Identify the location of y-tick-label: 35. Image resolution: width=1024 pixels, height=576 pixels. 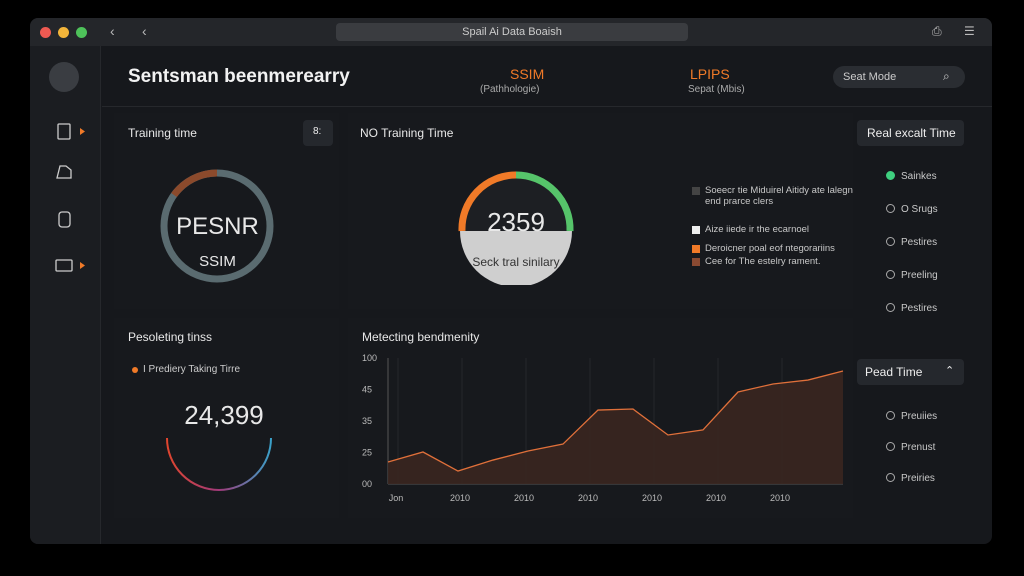
(367, 421).